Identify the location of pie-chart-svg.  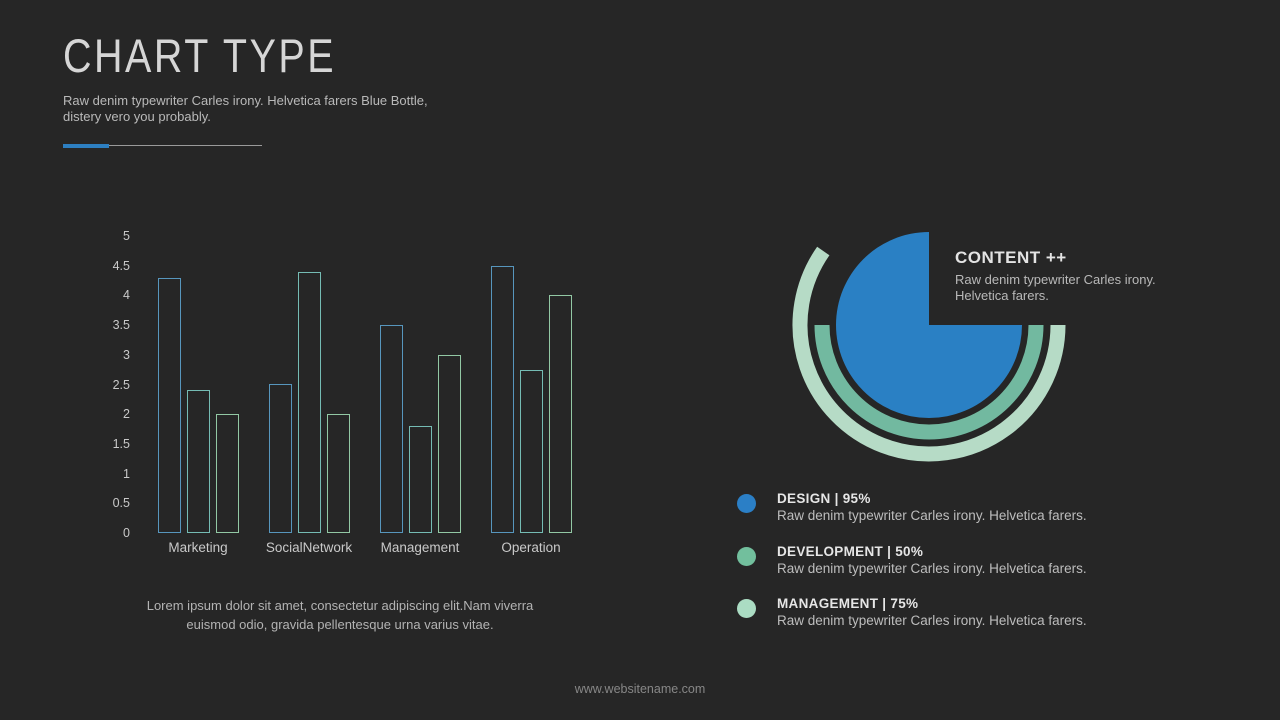
(929, 347).